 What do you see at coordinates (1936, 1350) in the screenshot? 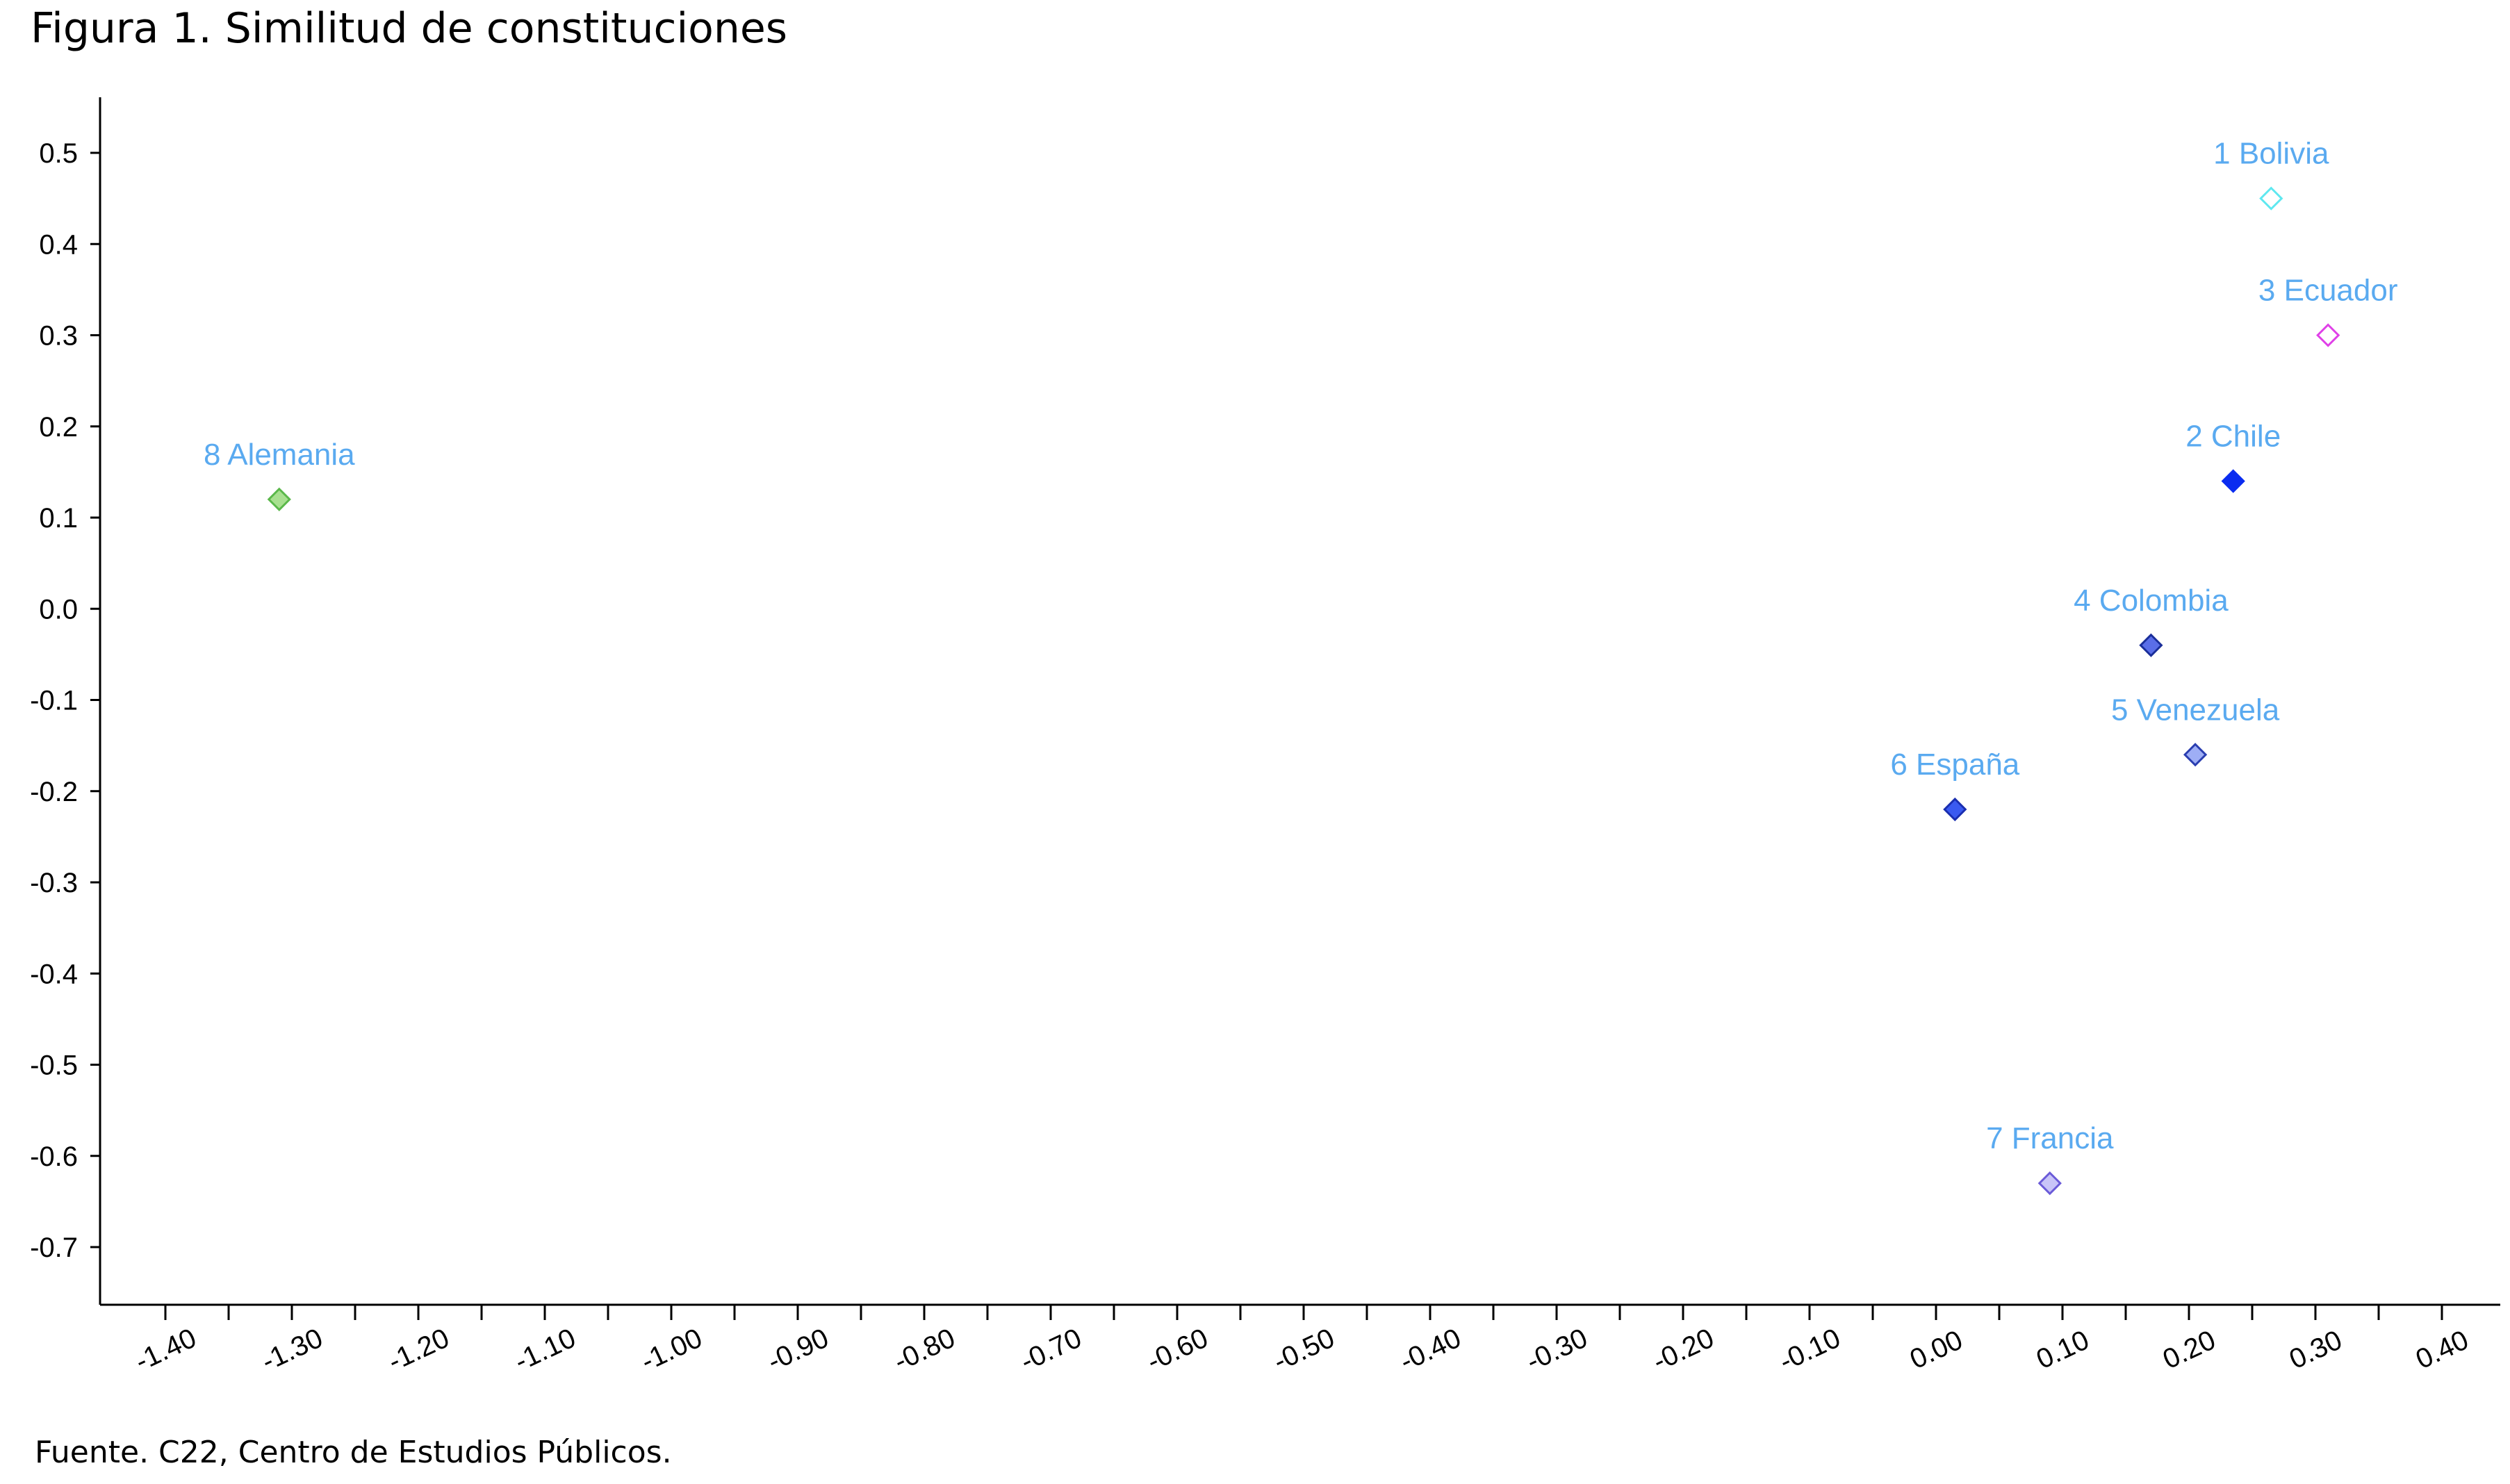
I see `x-tick-label: 0.00` at bounding box center [1936, 1350].